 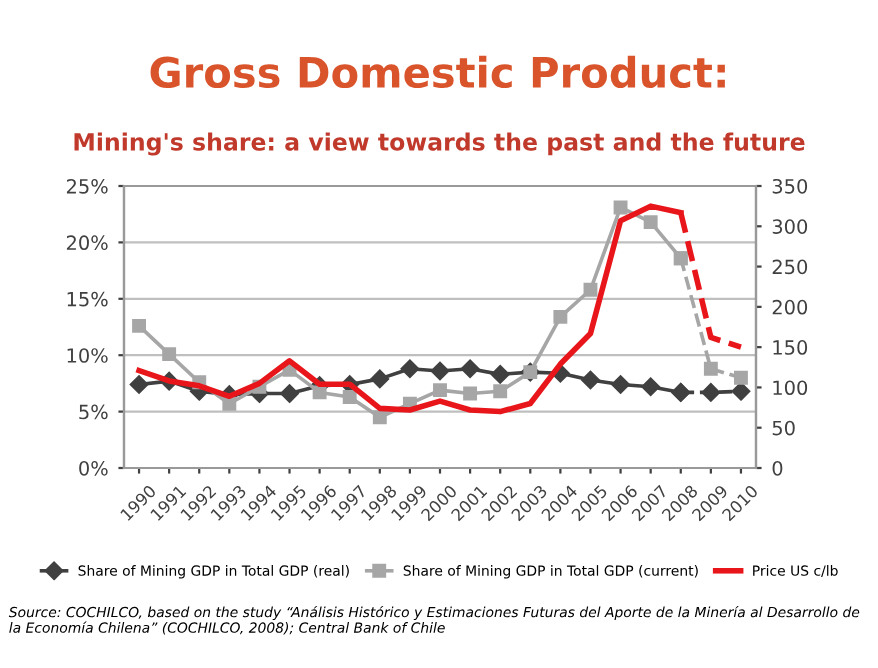 I want to click on y-tick-label: 25%, so click(x=87, y=186).